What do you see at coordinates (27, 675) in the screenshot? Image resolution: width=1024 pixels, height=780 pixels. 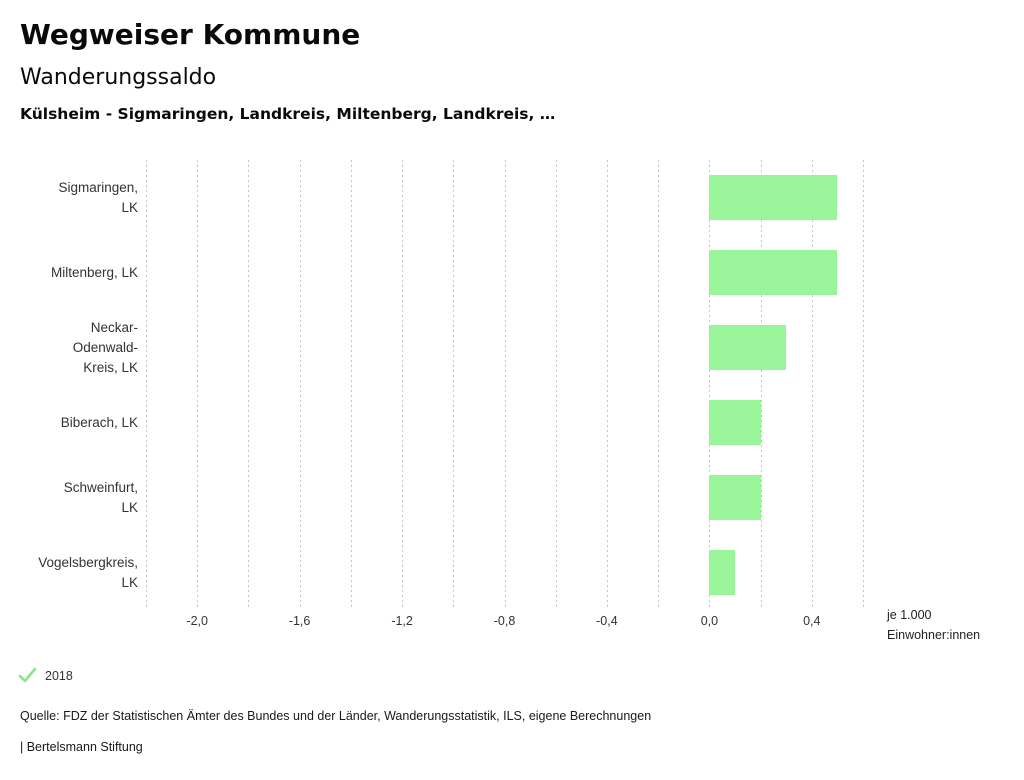 I see `check-icon` at bounding box center [27, 675].